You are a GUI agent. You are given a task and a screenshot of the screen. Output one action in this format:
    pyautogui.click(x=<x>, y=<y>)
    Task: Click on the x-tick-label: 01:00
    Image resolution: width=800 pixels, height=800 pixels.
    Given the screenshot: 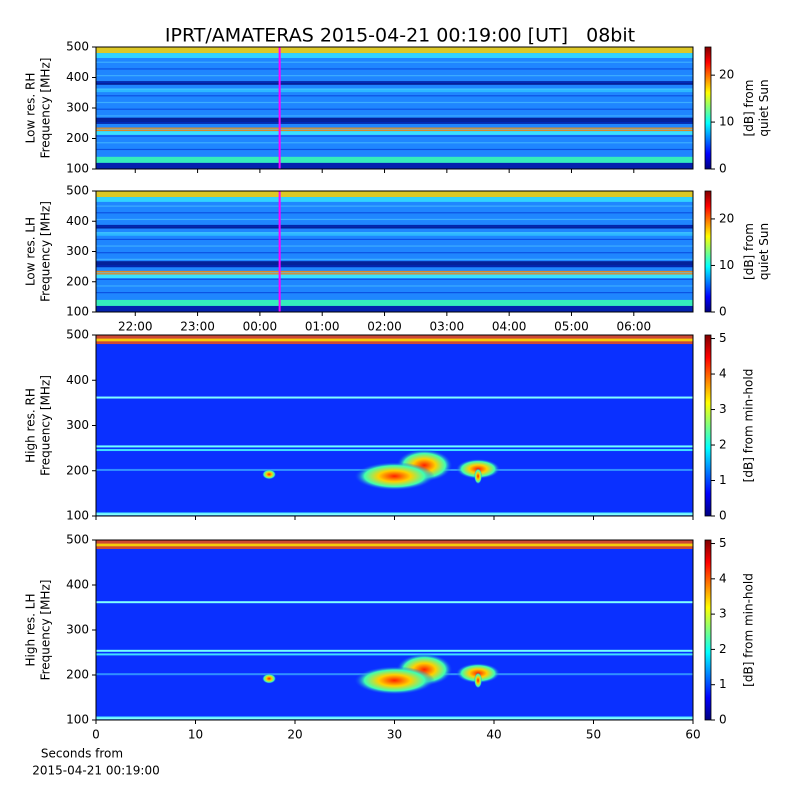 What is the action you would take?
    pyautogui.click(x=322, y=327)
    